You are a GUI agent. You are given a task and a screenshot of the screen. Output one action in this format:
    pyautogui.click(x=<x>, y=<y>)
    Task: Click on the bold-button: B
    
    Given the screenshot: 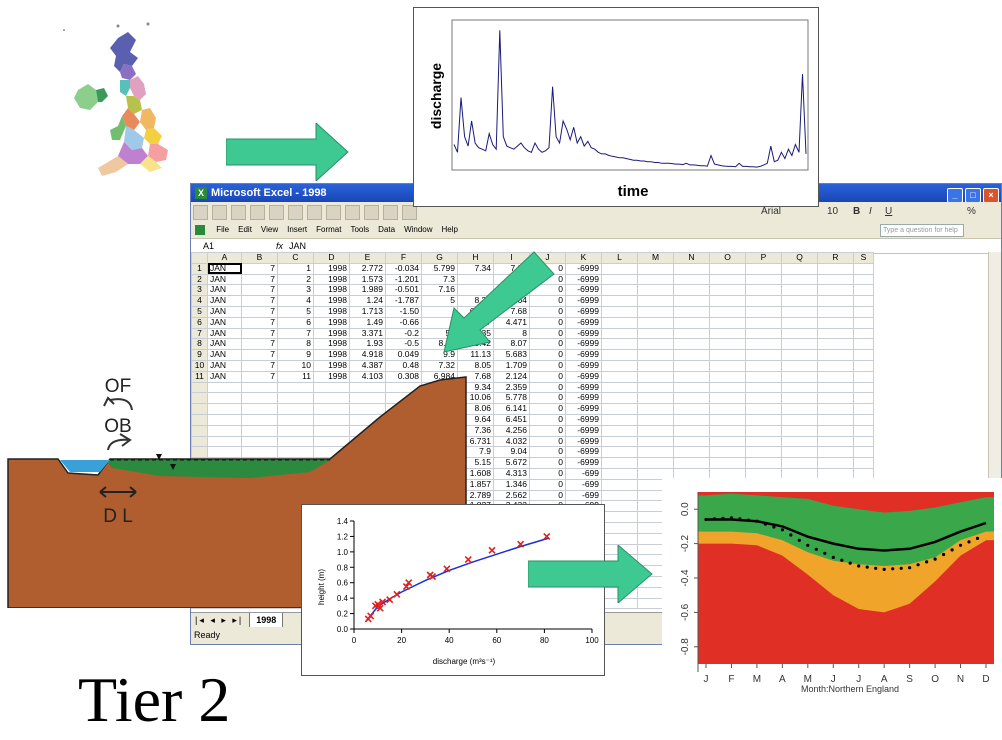 What is the action you would take?
    pyautogui.click(x=857, y=211)
    